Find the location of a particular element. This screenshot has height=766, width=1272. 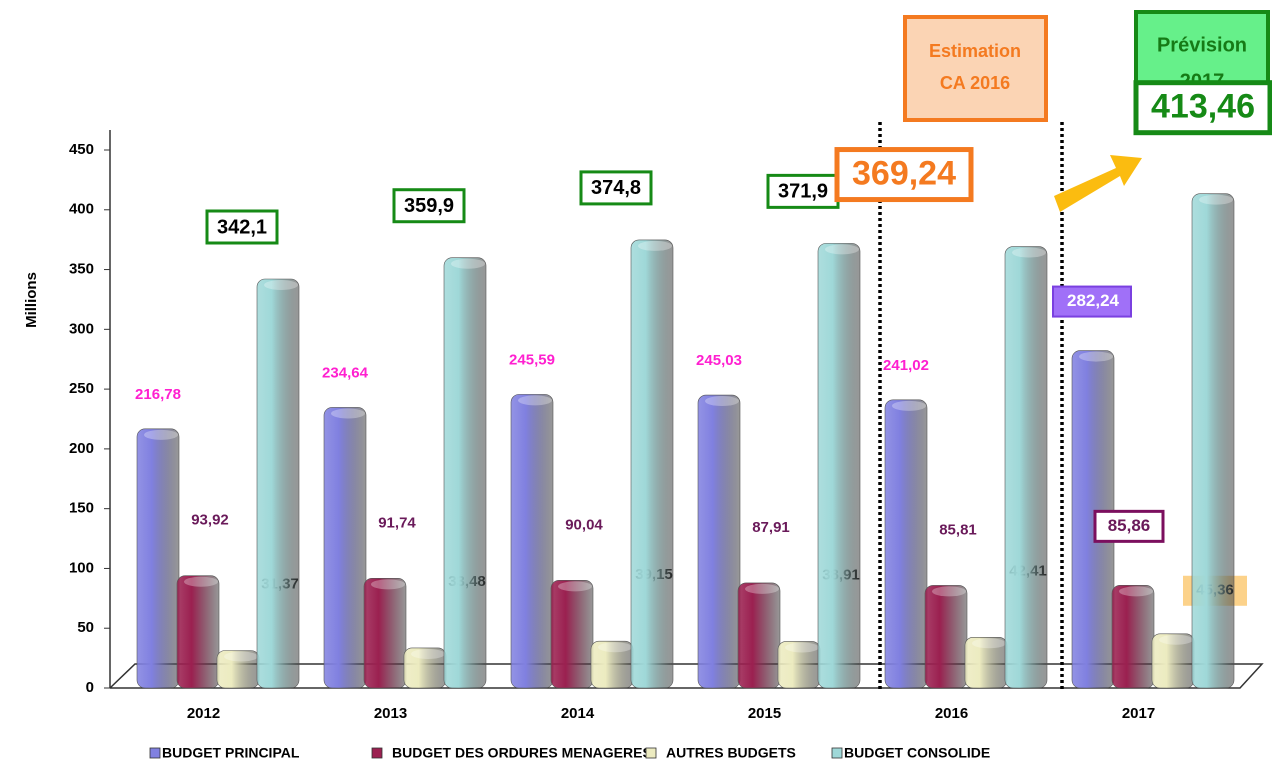

data-label: 85,86 is located at coordinates (1129, 525).